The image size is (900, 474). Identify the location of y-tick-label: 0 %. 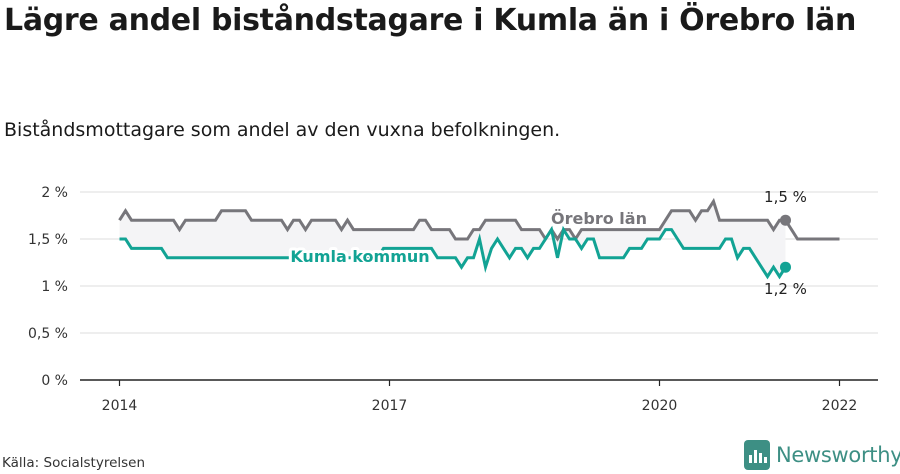
(54, 381).